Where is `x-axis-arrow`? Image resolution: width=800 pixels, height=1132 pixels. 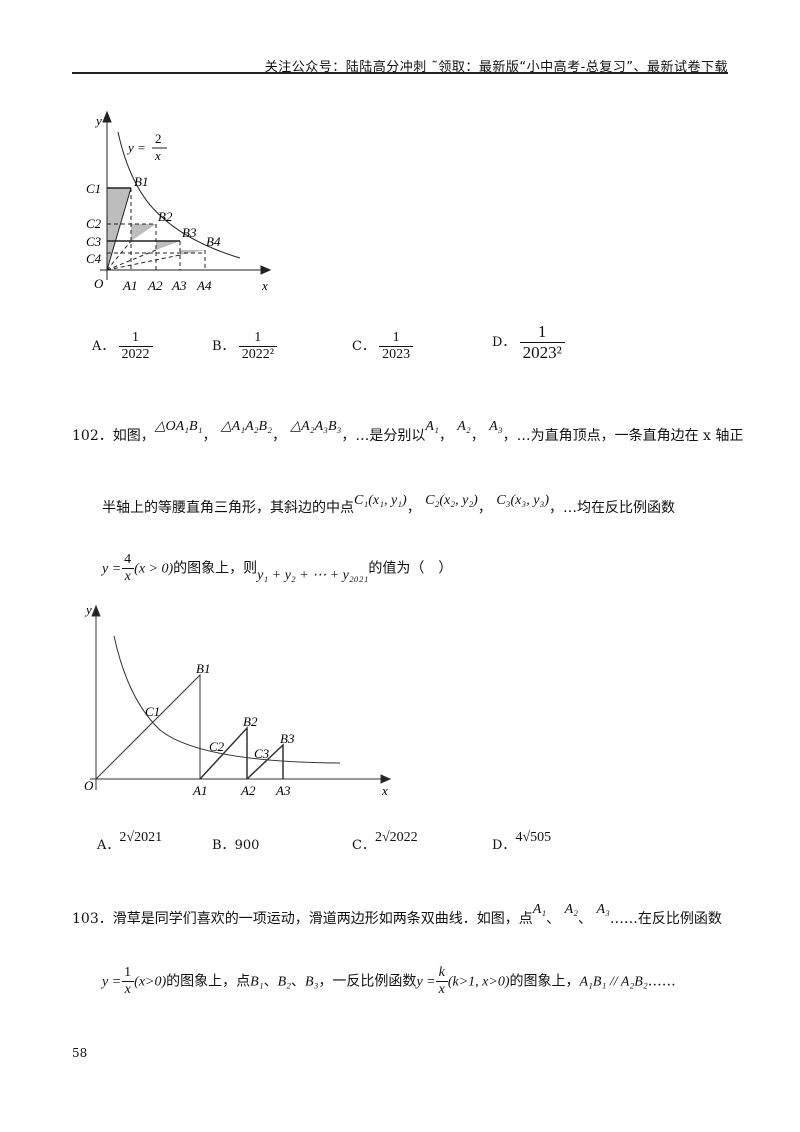
x-axis-arrow is located at coordinates (266, 270).